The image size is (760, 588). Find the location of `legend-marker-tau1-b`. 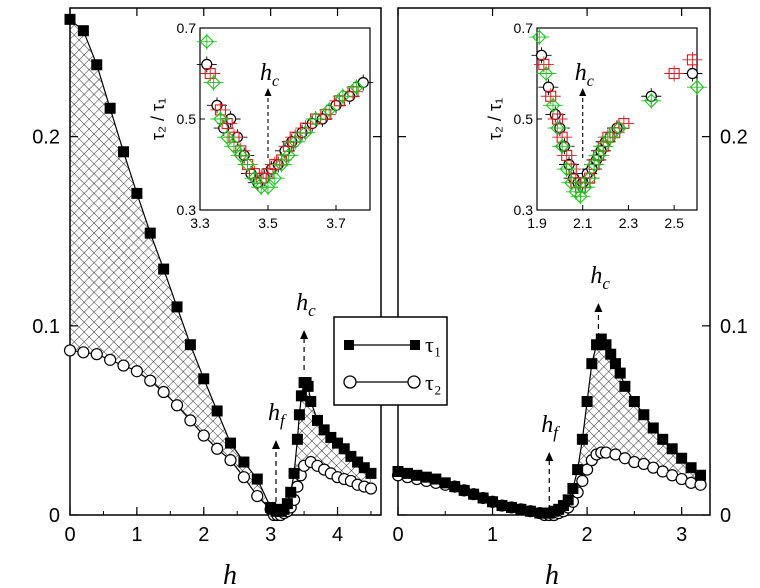

legend-marker-tau1-b is located at coordinates (415, 345).